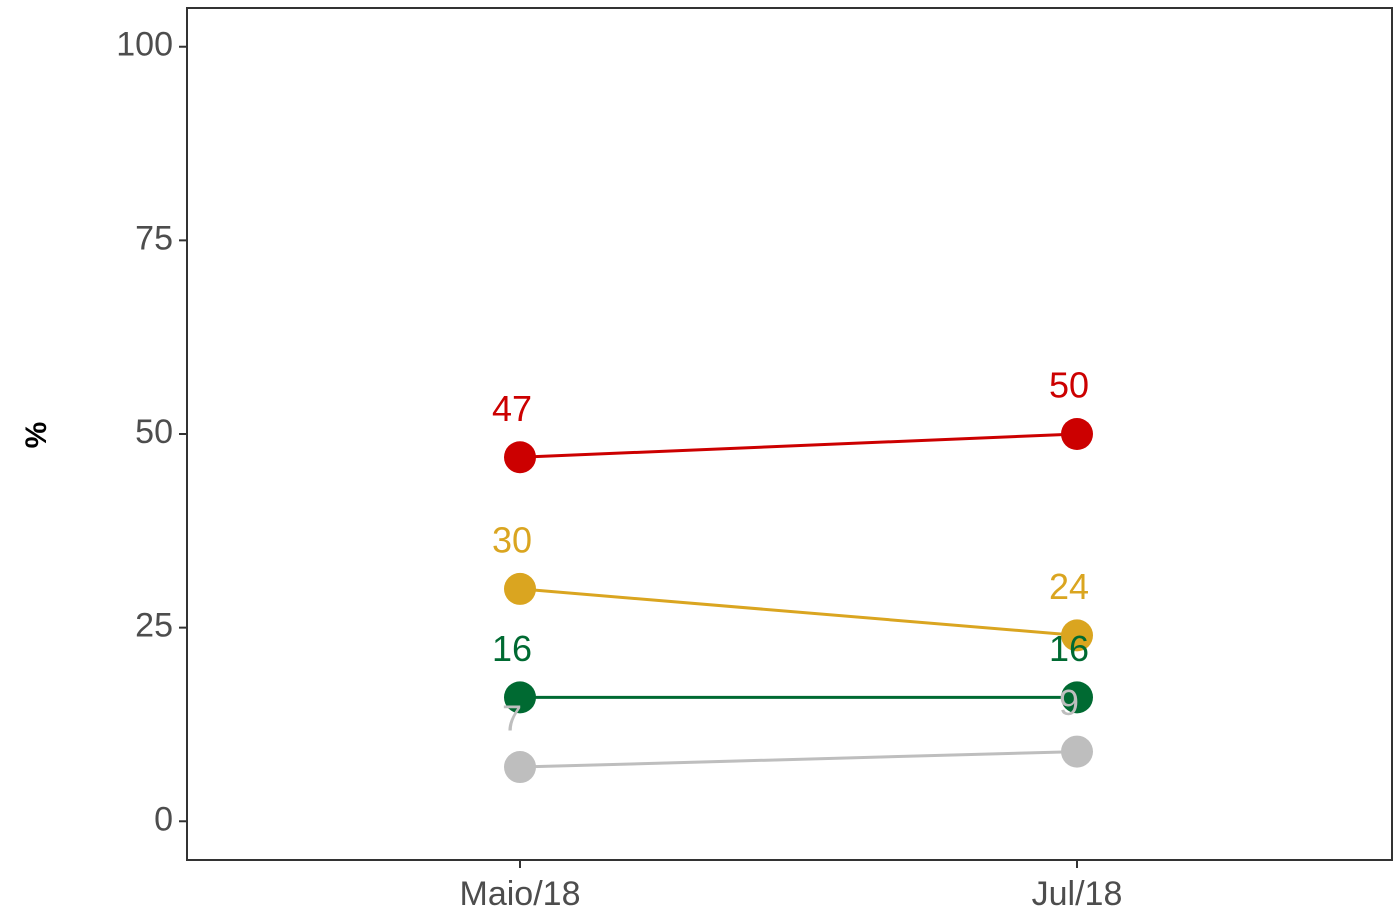  I want to click on value-label: 50, so click(1069, 385).